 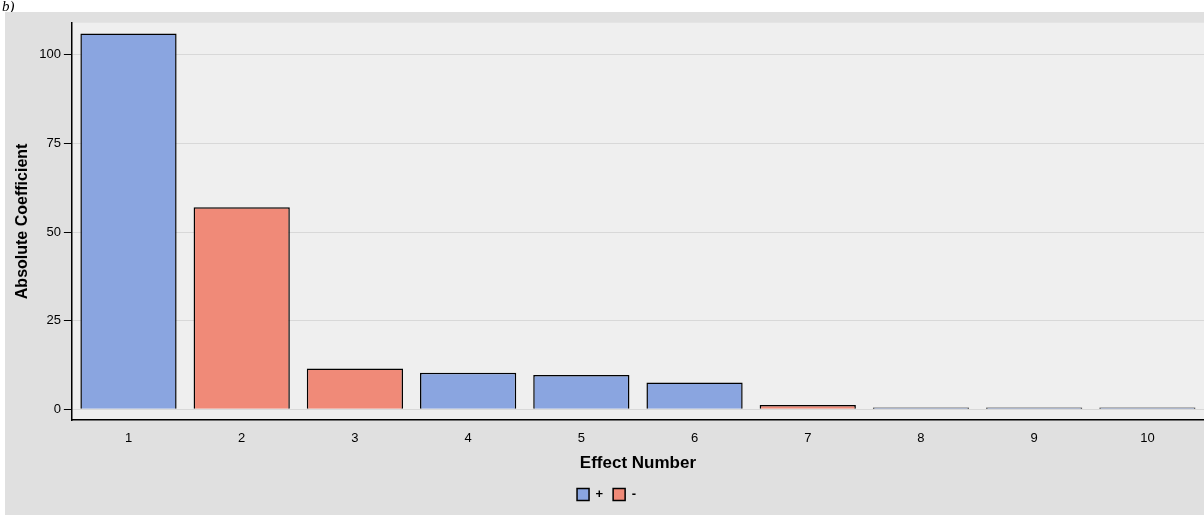 What do you see at coordinates (599, 494) in the screenshot?
I see `legend-label: +` at bounding box center [599, 494].